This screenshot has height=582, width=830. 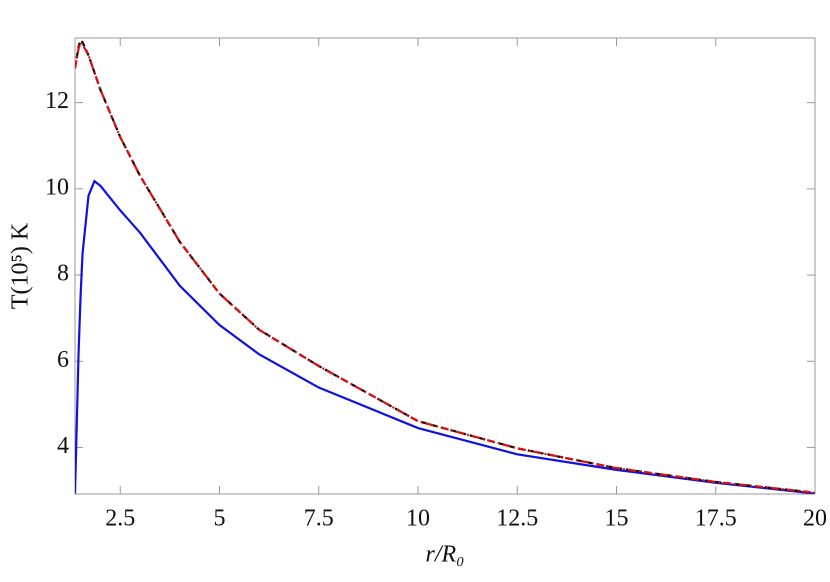 I want to click on x-tick-label: 12.5, so click(x=517, y=519).